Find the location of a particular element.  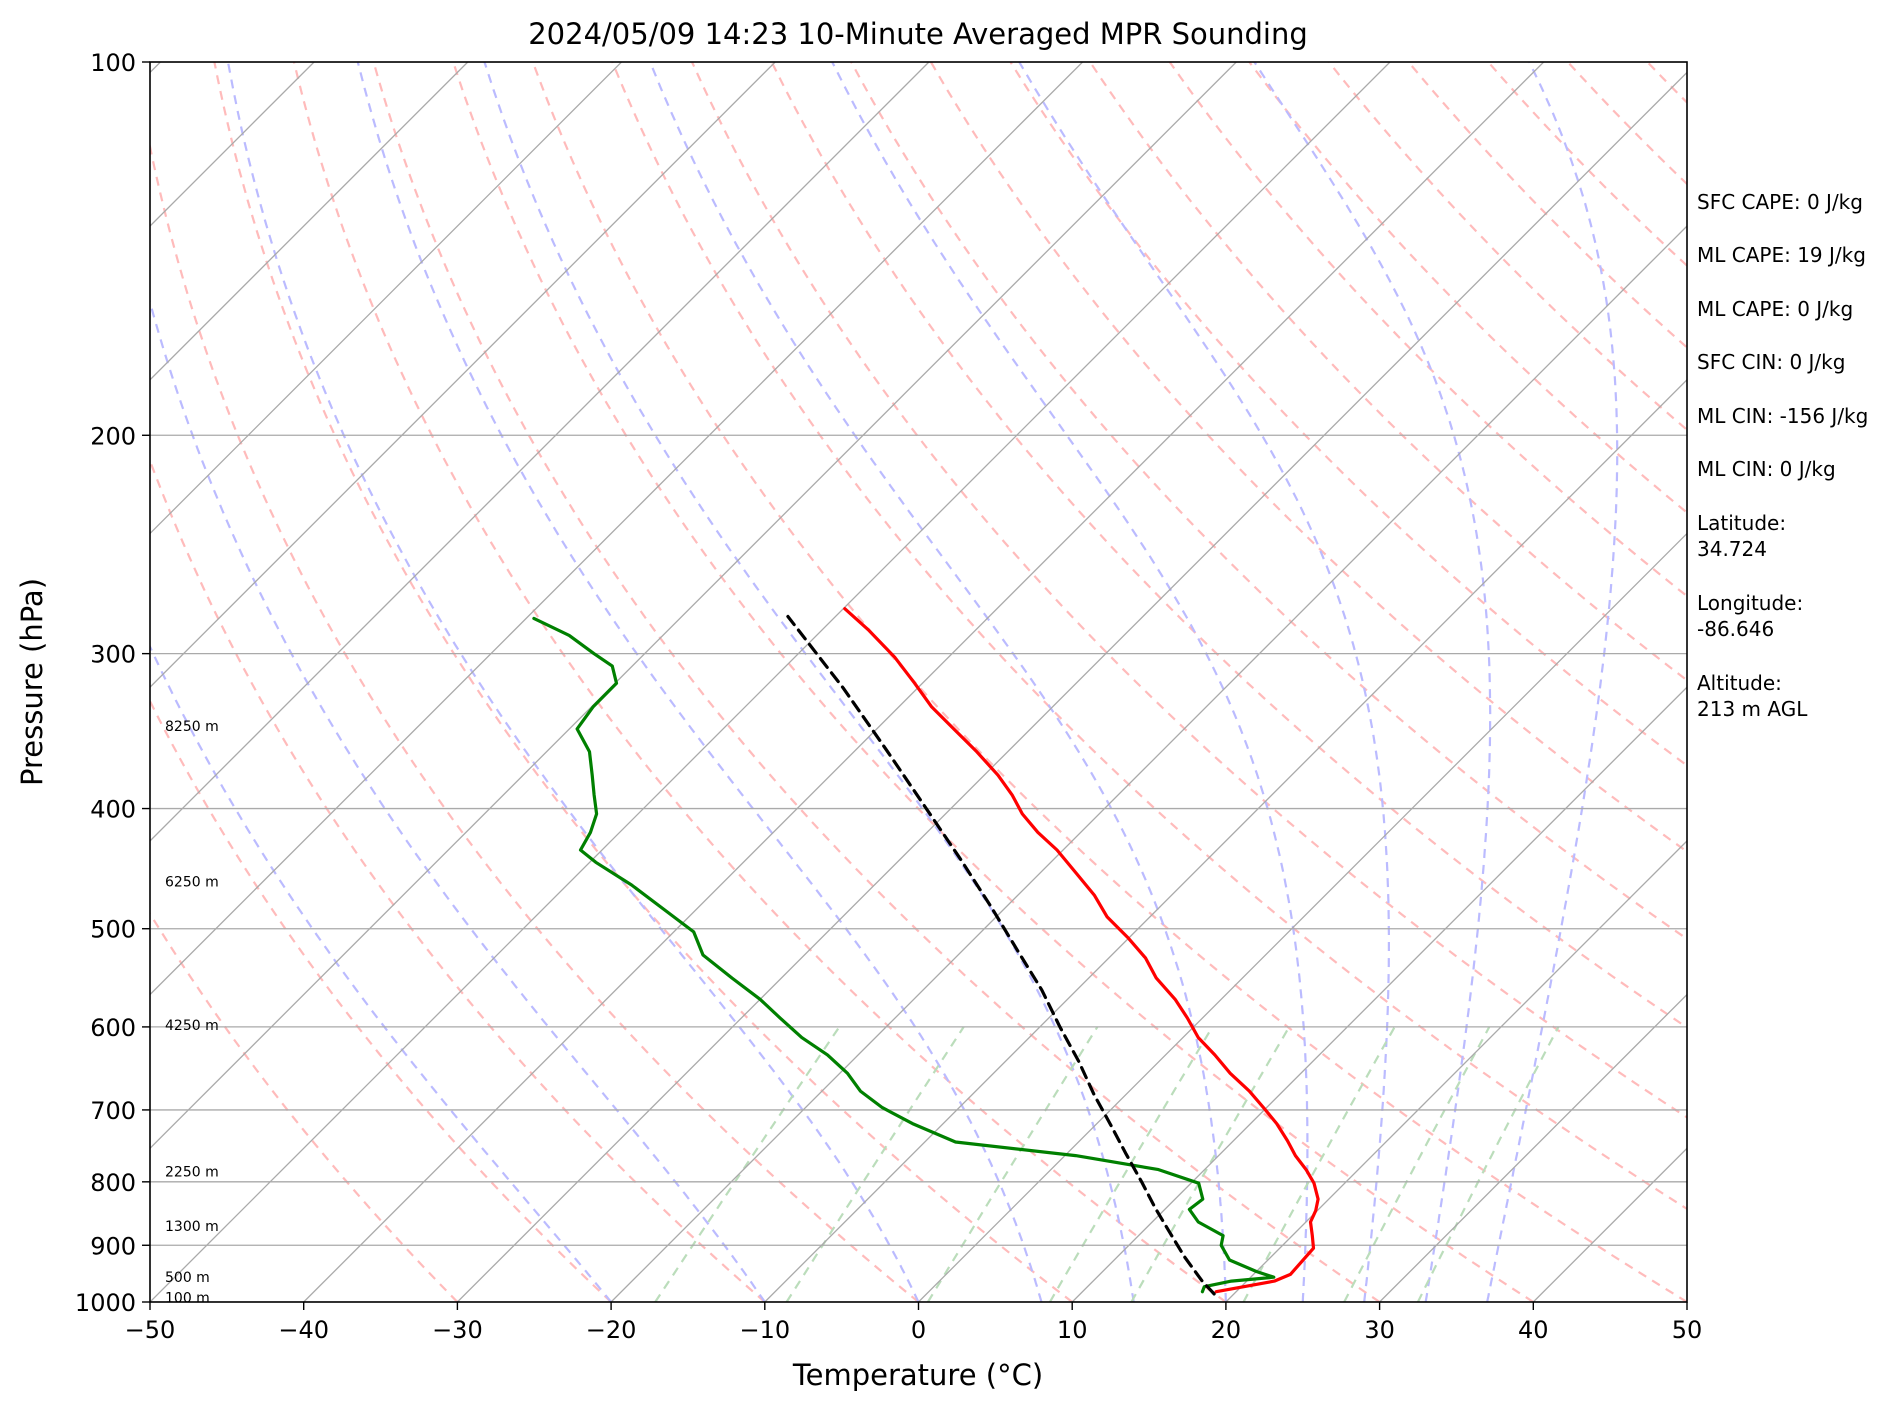

x-tick-label: −20 is located at coordinates (611, 1330).